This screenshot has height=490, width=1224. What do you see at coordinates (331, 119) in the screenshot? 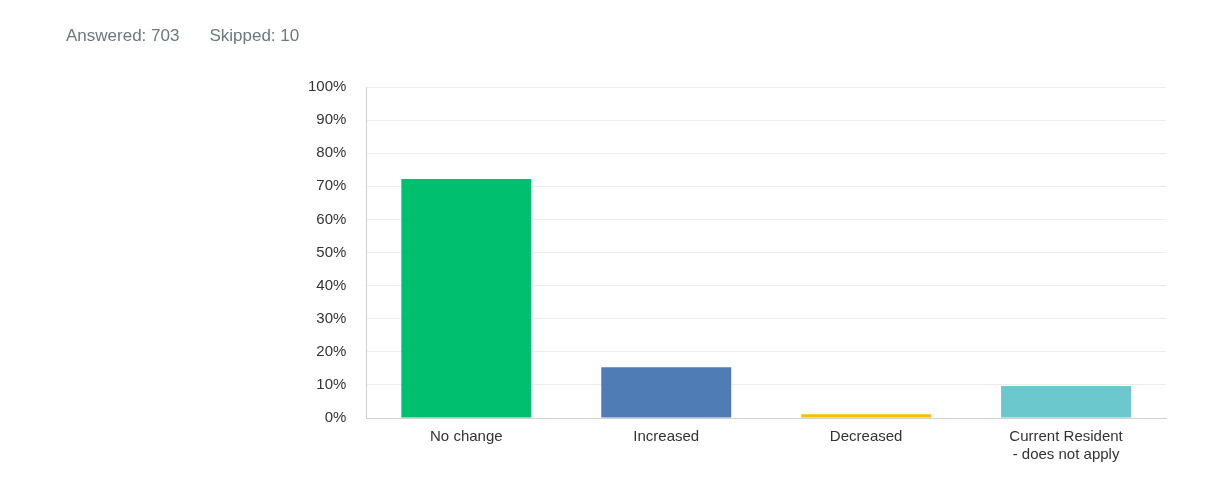
I see `y-tick-label: 90%` at bounding box center [331, 119].